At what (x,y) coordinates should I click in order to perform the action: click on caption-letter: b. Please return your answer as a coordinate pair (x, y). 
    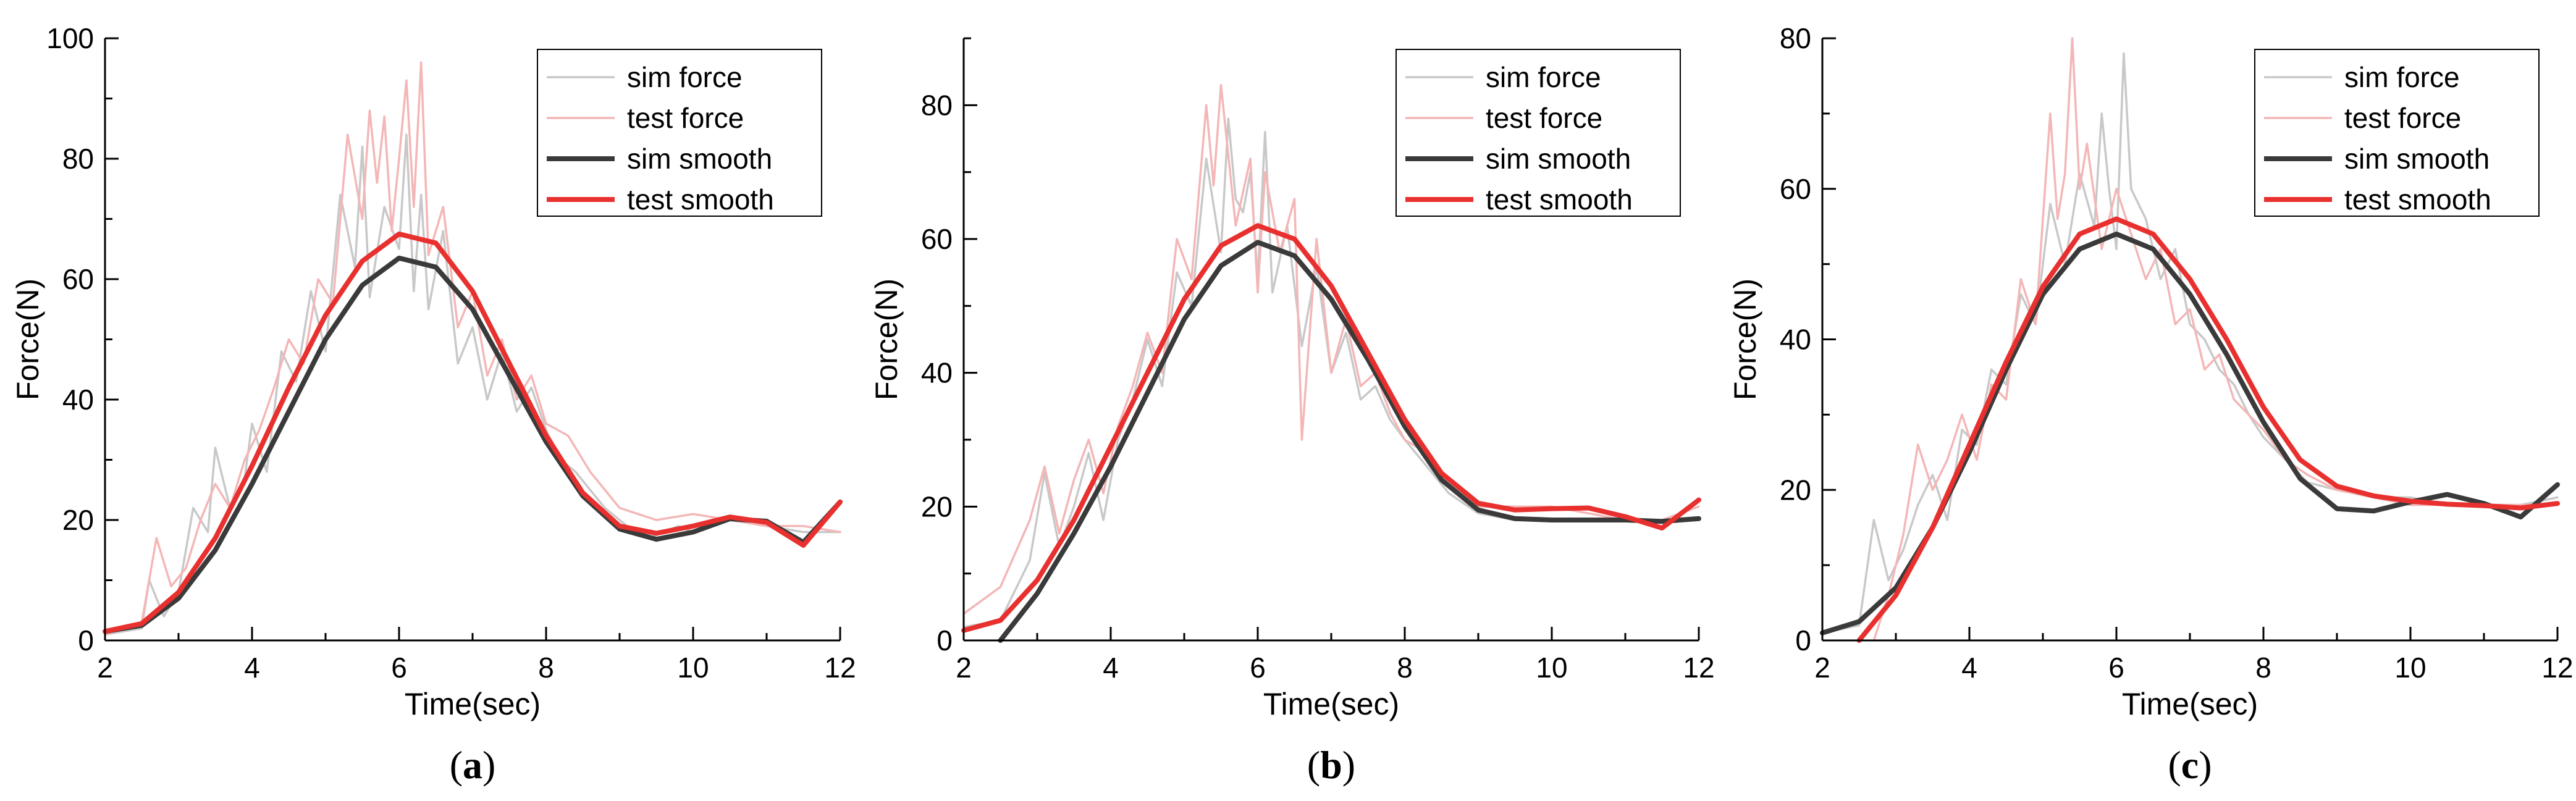
    Looking at the image, I should click on (1331, 765).